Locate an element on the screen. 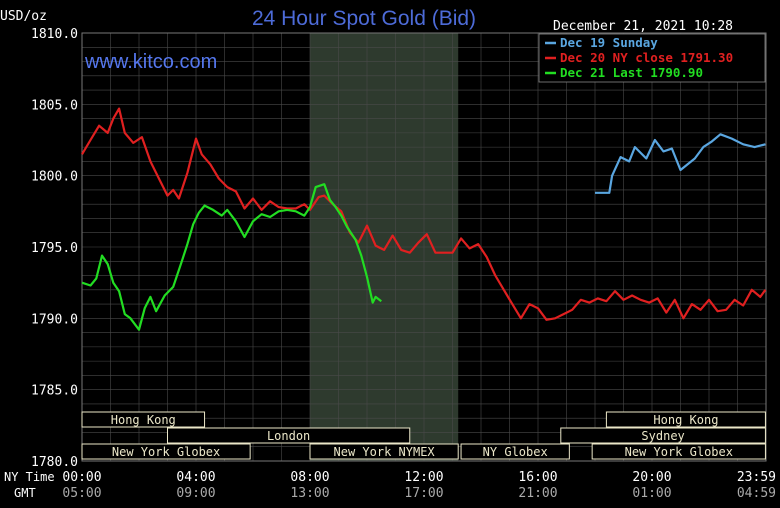 The image size is (780, 508). legend-box is located at coordinates (652, 58).